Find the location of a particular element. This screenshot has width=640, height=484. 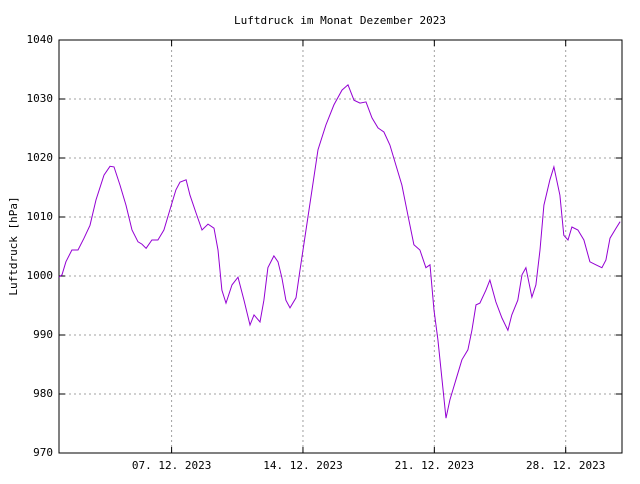

y-tick-label: 1000 is located at coordinates (40, 275).